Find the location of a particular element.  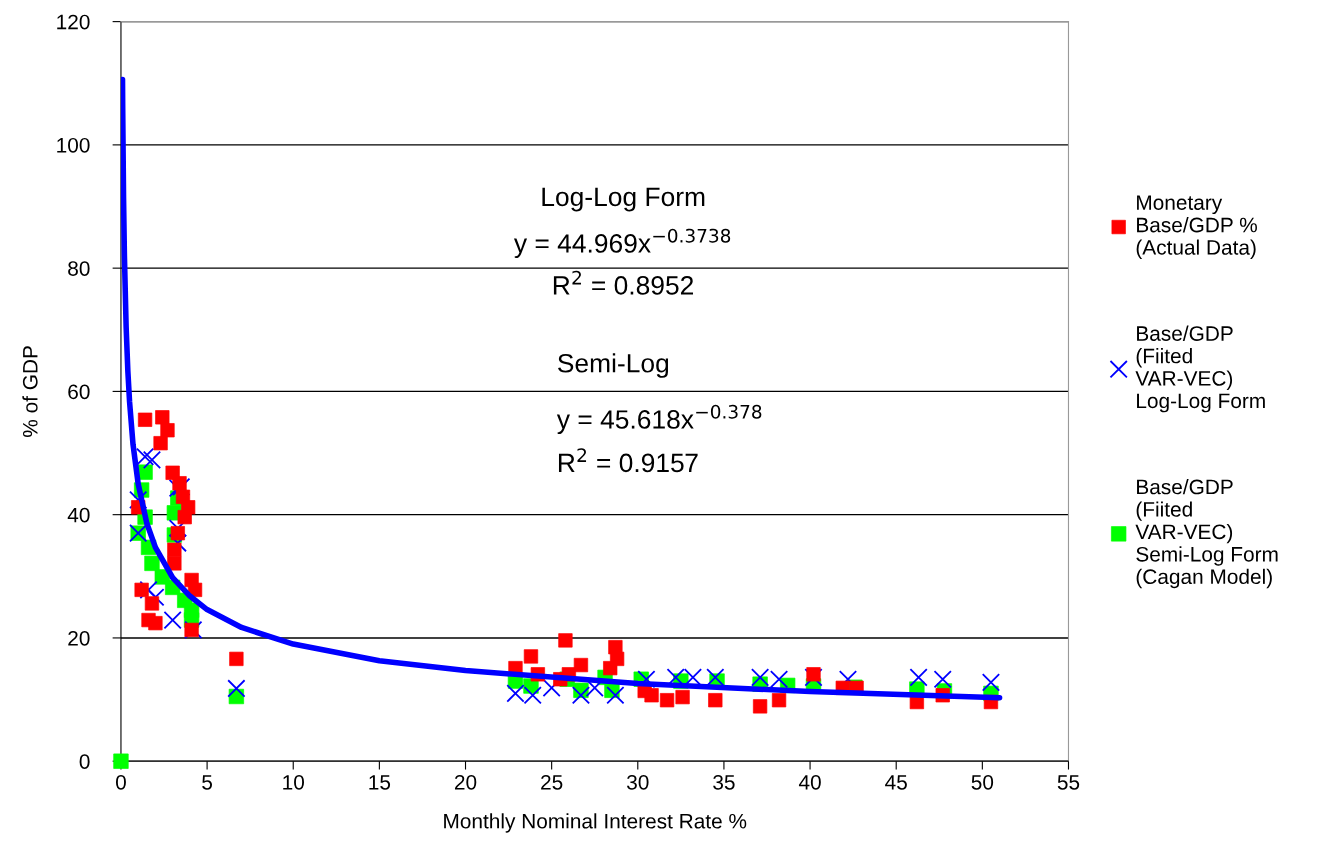

x-tick-label: 30 is located at coordinates (638, 782).